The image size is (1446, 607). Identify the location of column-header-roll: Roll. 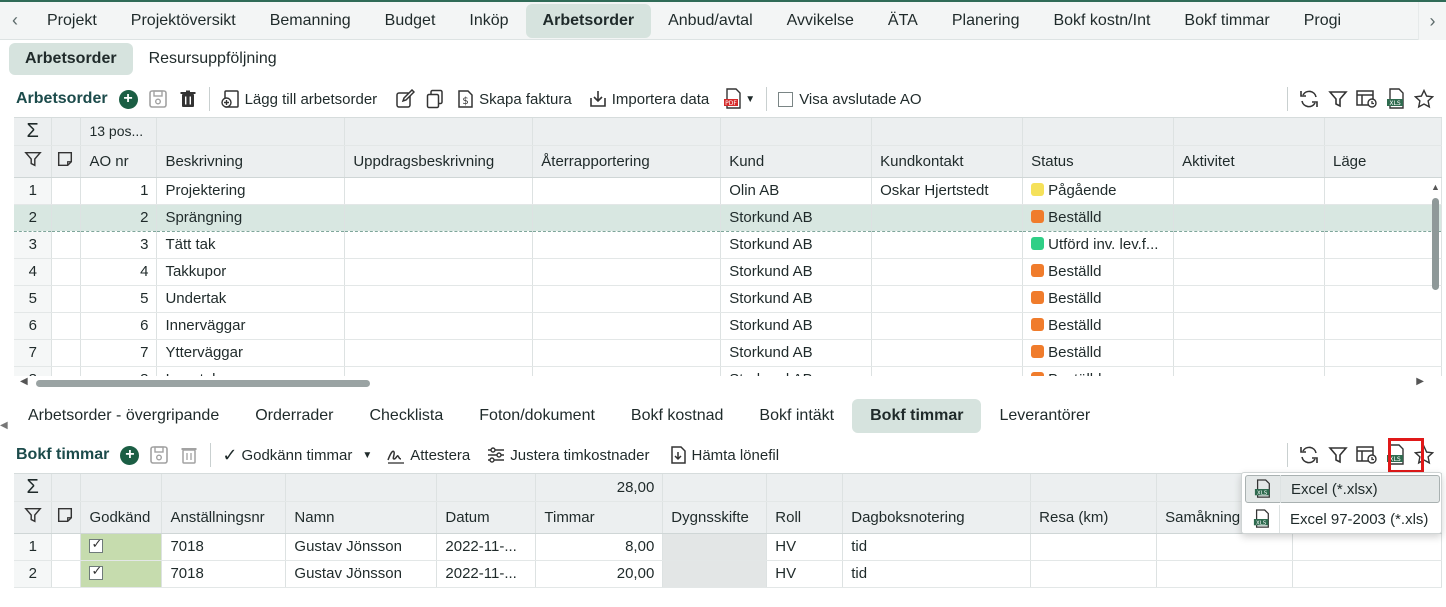
(805, 517).